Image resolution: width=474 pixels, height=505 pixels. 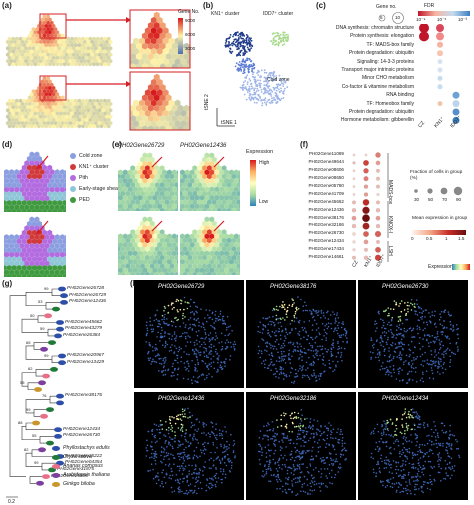 I want to click on expression-map-gene1-a, so click(x=148, y=181).